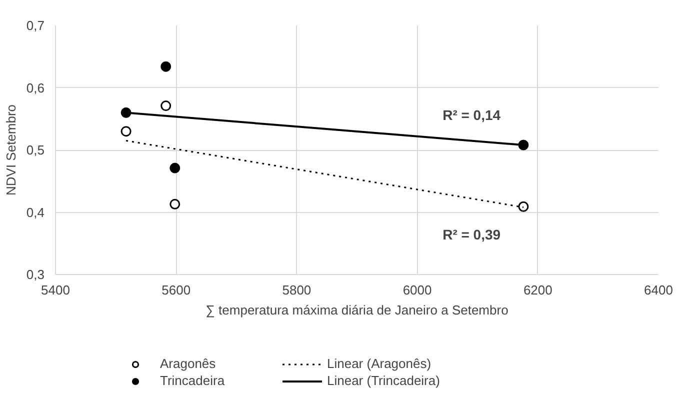 Image resolution: width=683 pixels, height=412 pixels. Describe the element at coordinates (357, 310) in the screenshot. I see `x-axis-title: ∑ temperatura máxima diária de Janeiro a Setembro` at that location.